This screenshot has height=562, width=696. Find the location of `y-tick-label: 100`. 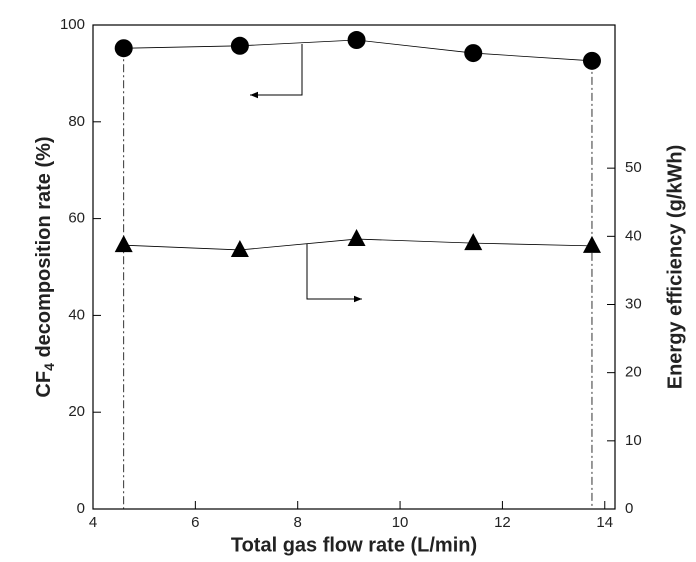

y-tick-label: 100 is located at coordinates (72, 24).